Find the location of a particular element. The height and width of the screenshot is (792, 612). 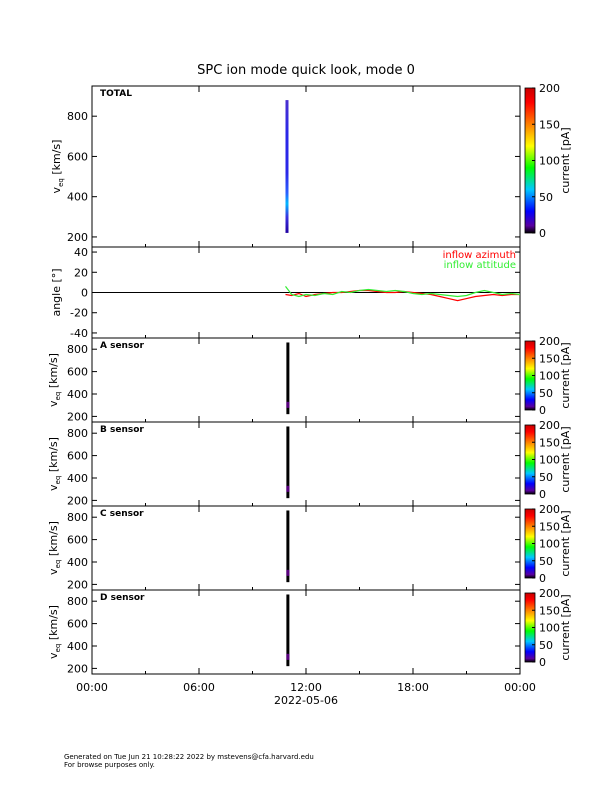

legend-label-azimuth: inflow azimuth is located at coordinates (479, 255).